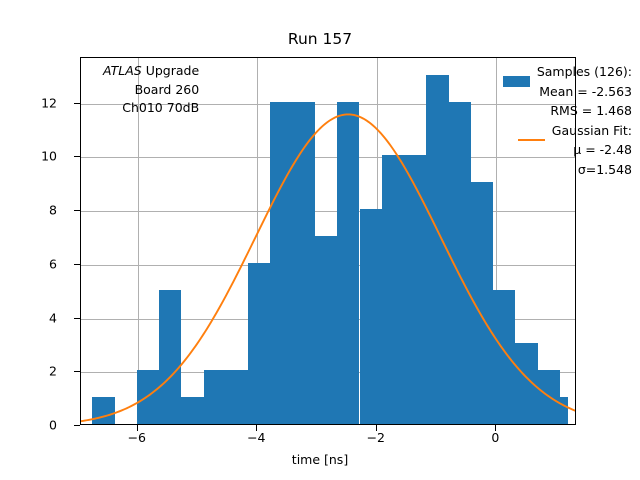 This screenshot has width=640, height=480. Describe the element at coordinates (187, 89) in the screenshot. I see `board-value: 260` at that location.